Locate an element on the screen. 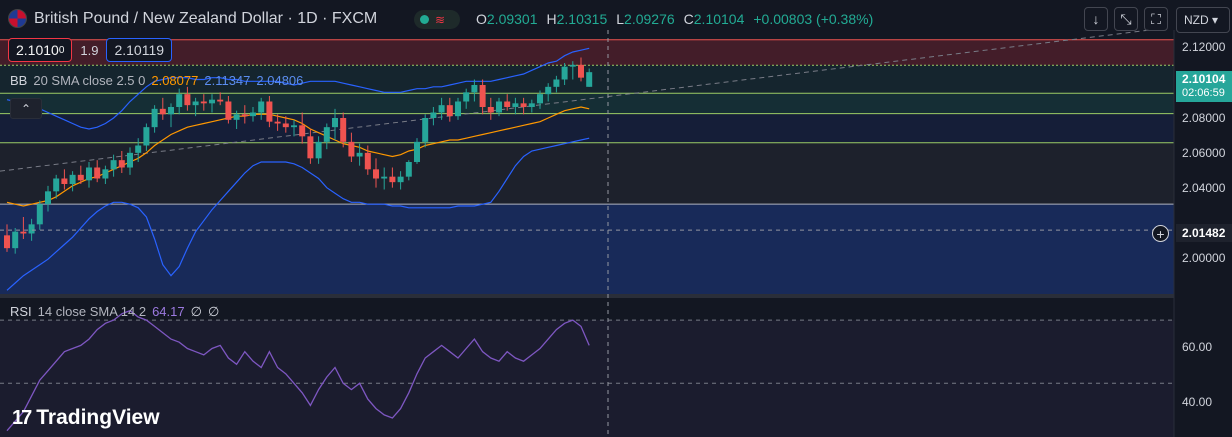 Image resolution: width=1232 pixels, height=437 pixels. rsi-params: 14 close SMA 14 2 is located at coordinates (92, 311).